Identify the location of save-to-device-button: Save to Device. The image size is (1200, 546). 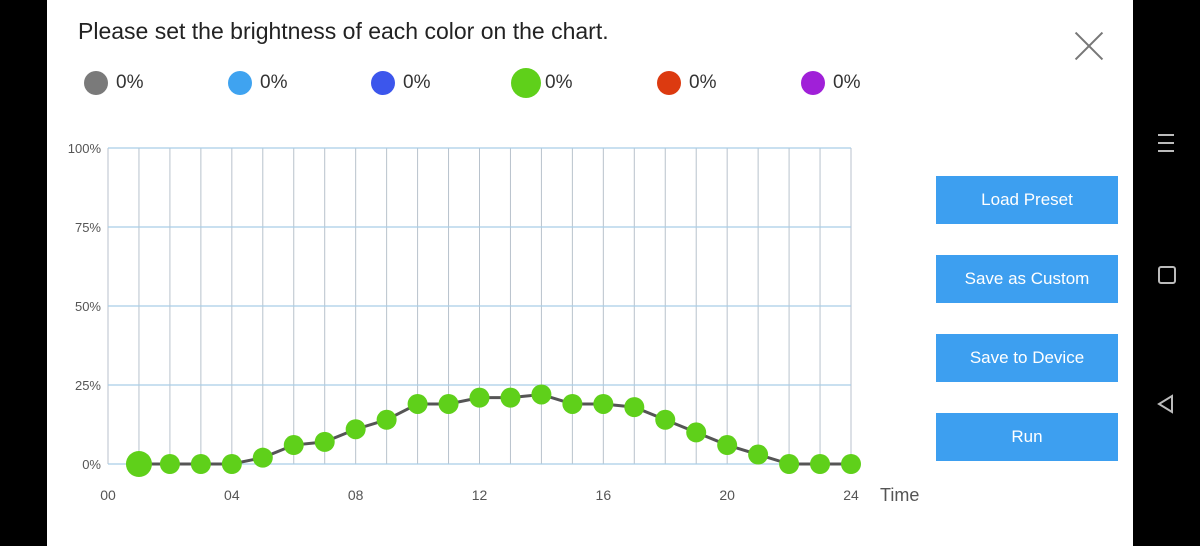
(1027, 358).